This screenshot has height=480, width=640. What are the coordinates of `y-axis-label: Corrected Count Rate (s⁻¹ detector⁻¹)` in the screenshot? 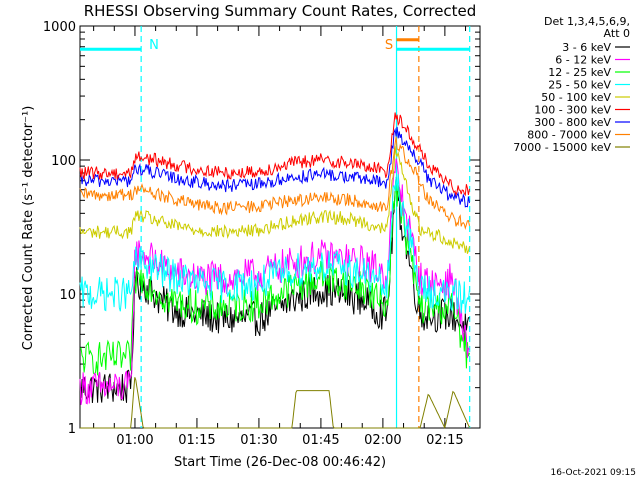 It's located at (28, 228).